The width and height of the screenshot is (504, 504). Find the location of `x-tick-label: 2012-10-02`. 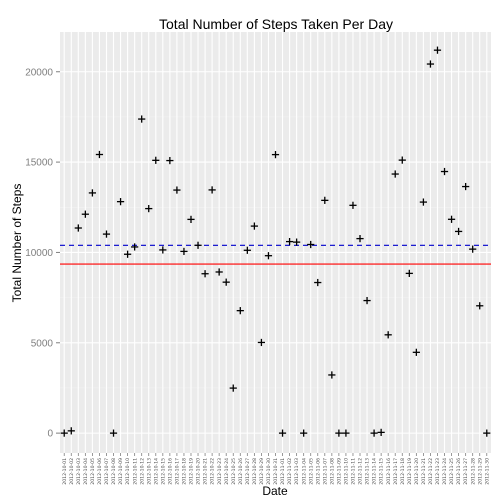

x-tick-label: 2012-10-02 is located at coordinates (72, 471).